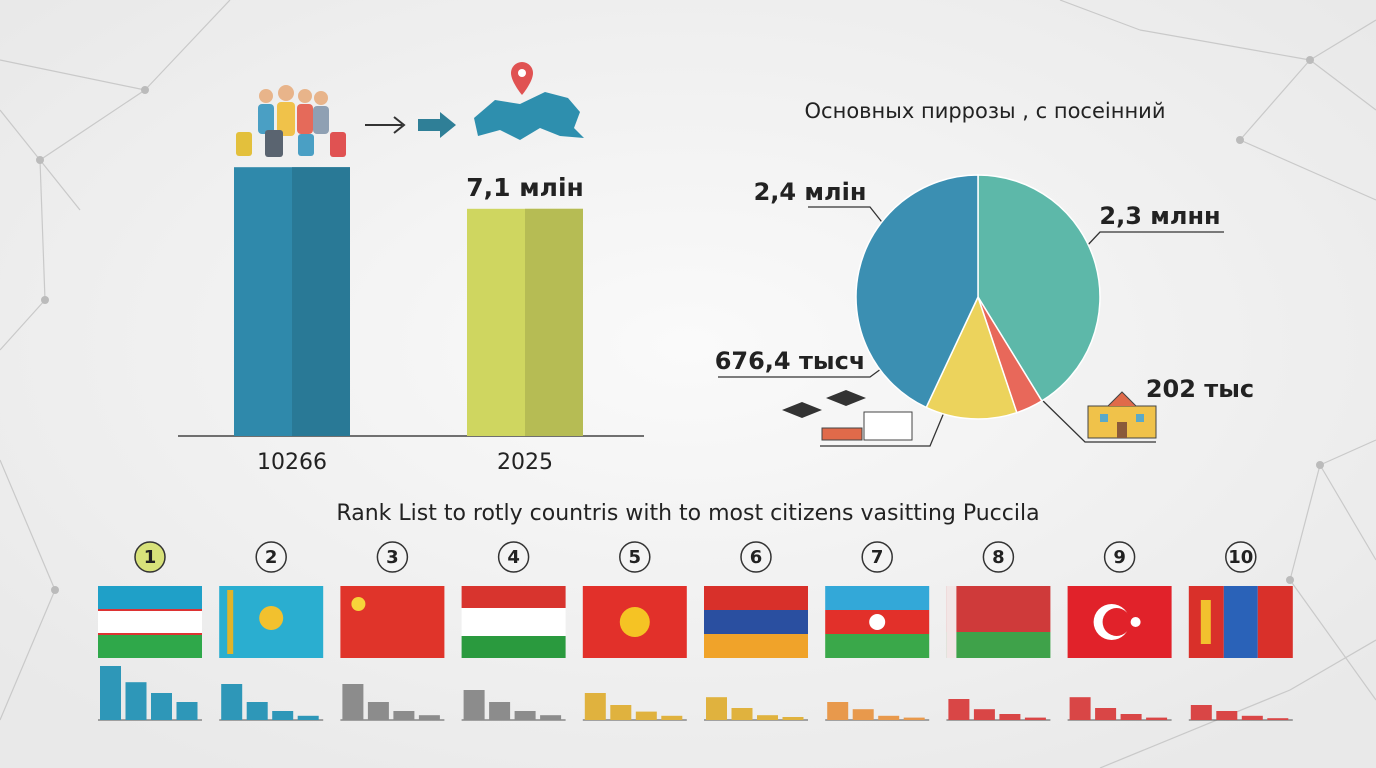  Describe the element at coordinates (635, 557) in the screenshot. I see `rank-number: 5` at that location.